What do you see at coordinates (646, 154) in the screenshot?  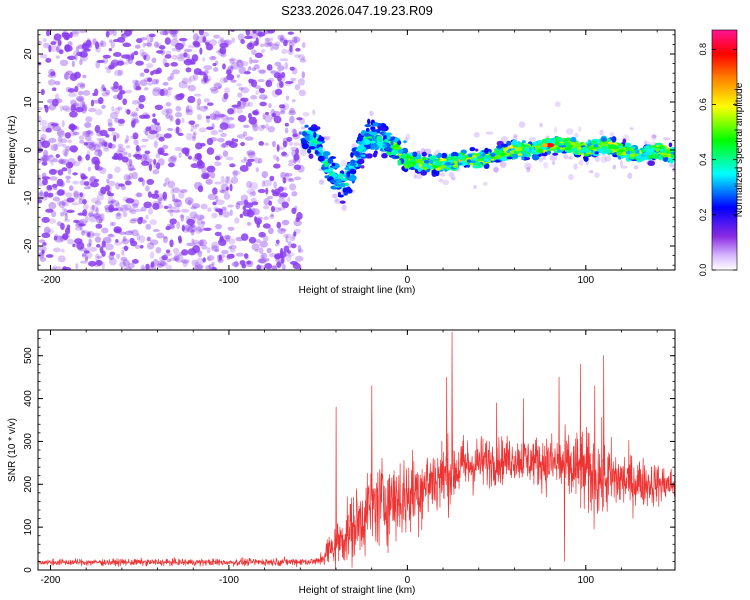 I see `signal-core-blob` at bounding box center [646, 154].